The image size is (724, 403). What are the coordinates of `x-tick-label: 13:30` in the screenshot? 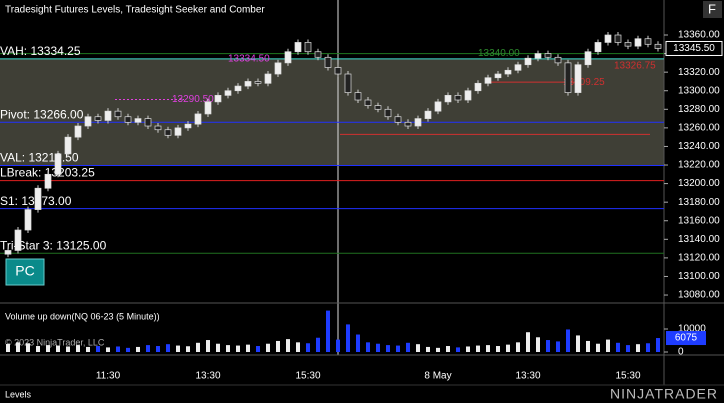 It's located at (207, 376).